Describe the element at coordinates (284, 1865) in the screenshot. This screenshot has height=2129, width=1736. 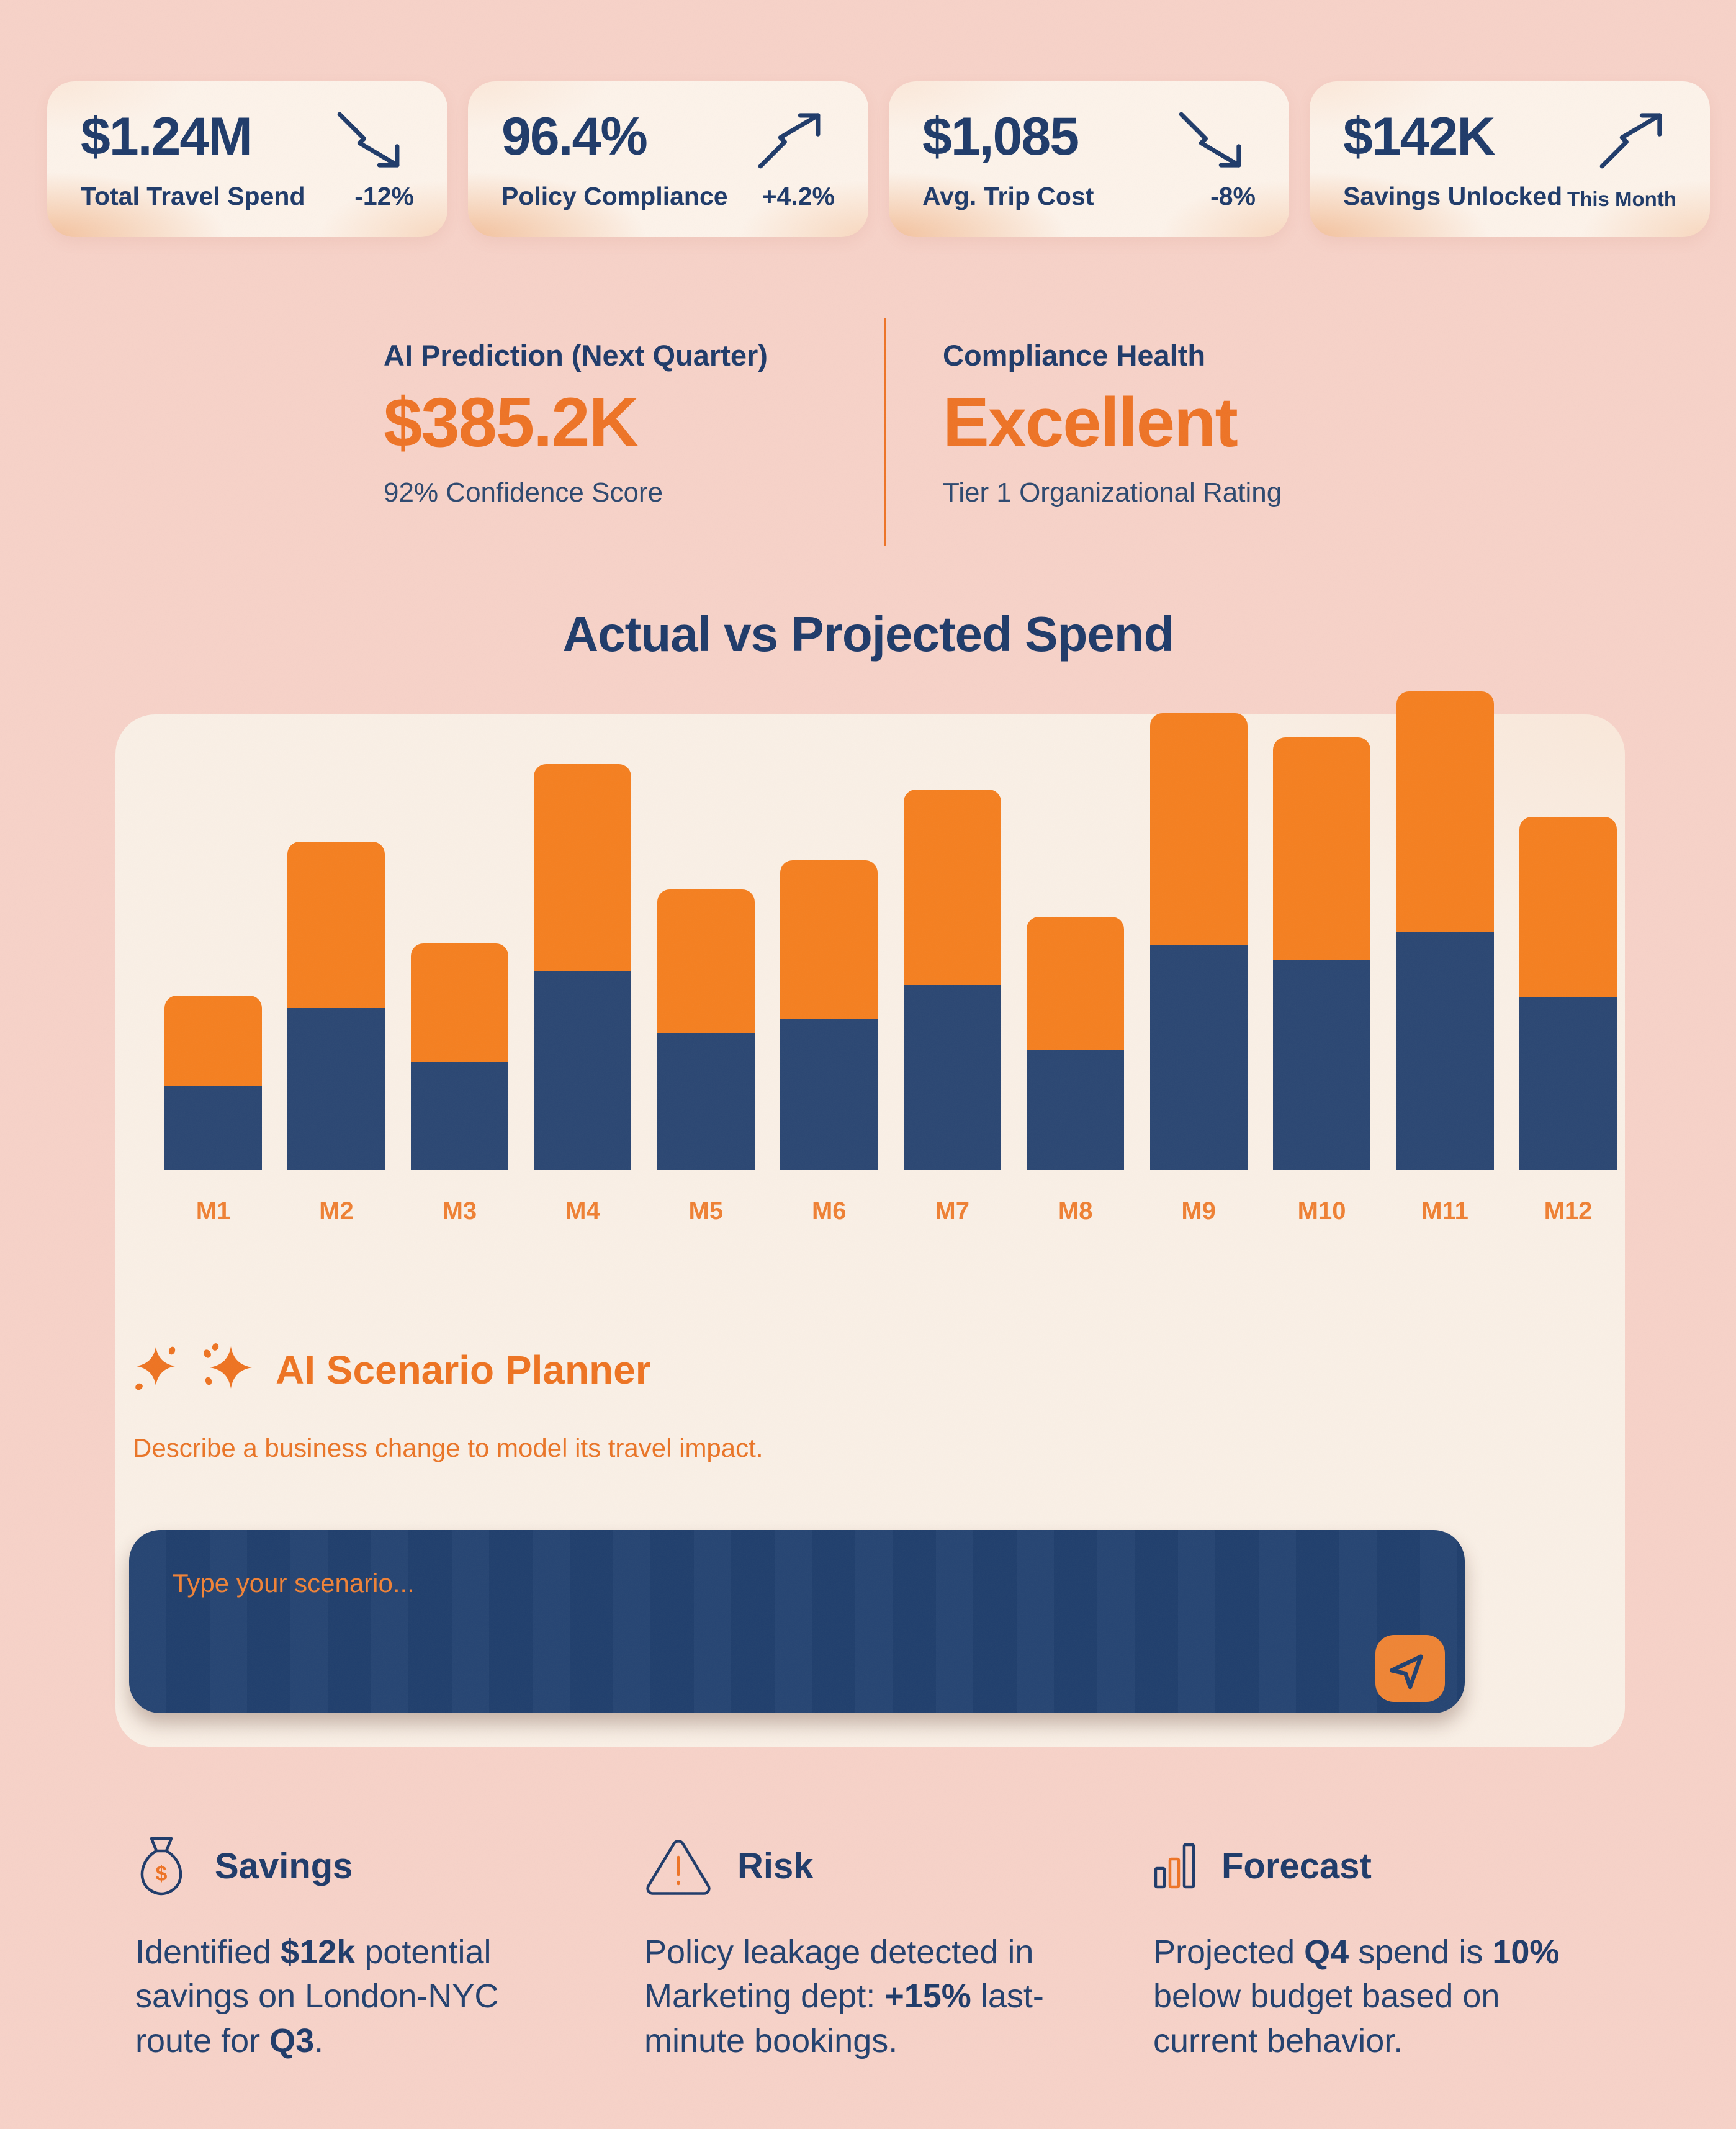
I see `insight-title: Savings` at that location.